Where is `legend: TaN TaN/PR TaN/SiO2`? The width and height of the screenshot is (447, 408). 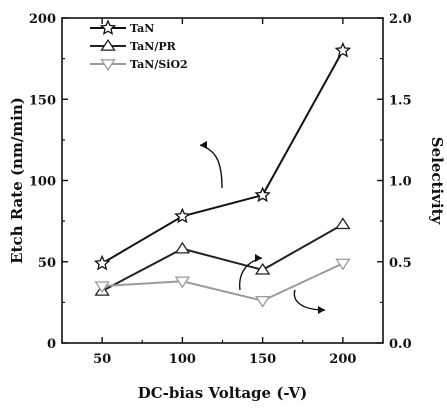 legend: TaN TaN/PR TaN/SiO2 is located at coordinates (139, 45).